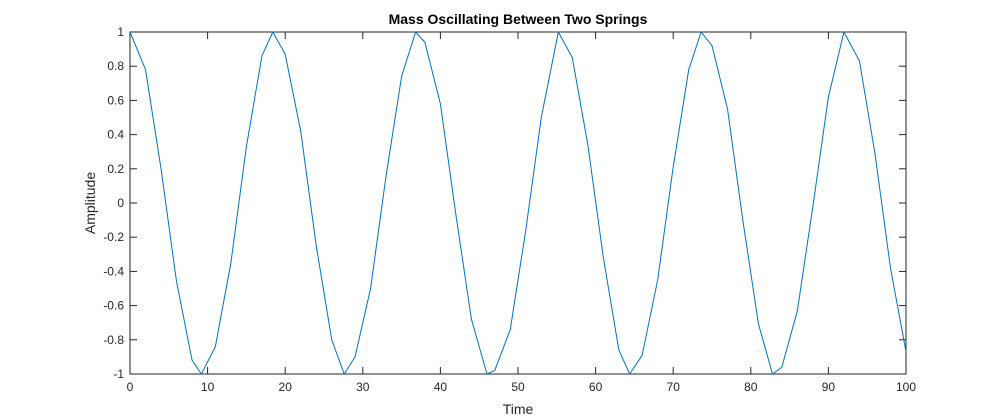 Image resolution: width=1001 pixels, height=420 pixels. Describe the element at coordinates (208, 387) in the screenshot. I see `x-tick-label: 10` at that location.